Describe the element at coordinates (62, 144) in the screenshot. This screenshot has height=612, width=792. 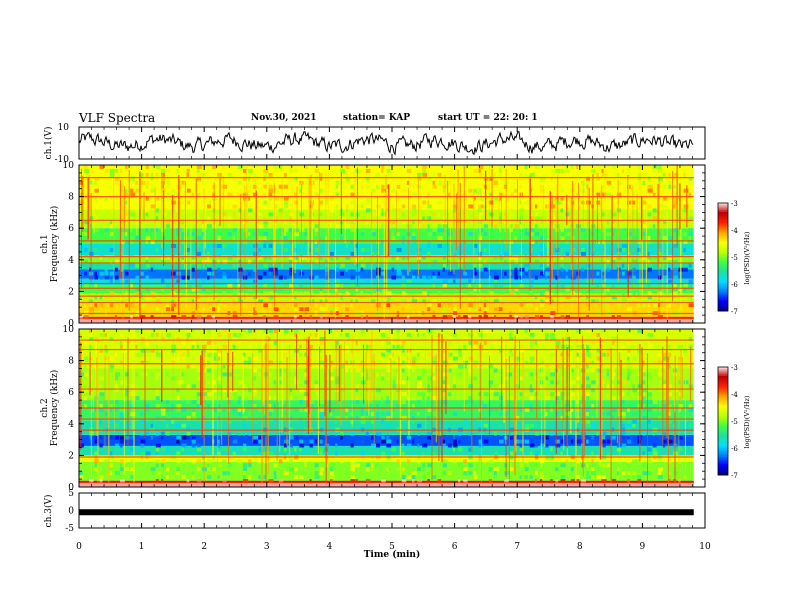
I see `ch1-waveform-ticks: 10-10` at that location.